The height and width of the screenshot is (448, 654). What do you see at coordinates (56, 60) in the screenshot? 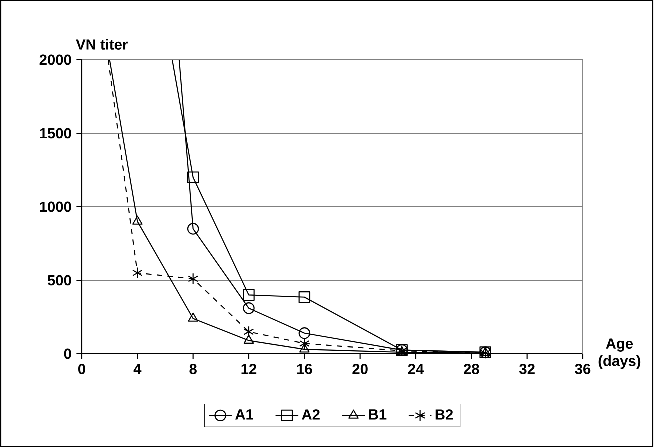
I see `y-tick-label: 2000` at bounding box center [56, 60].